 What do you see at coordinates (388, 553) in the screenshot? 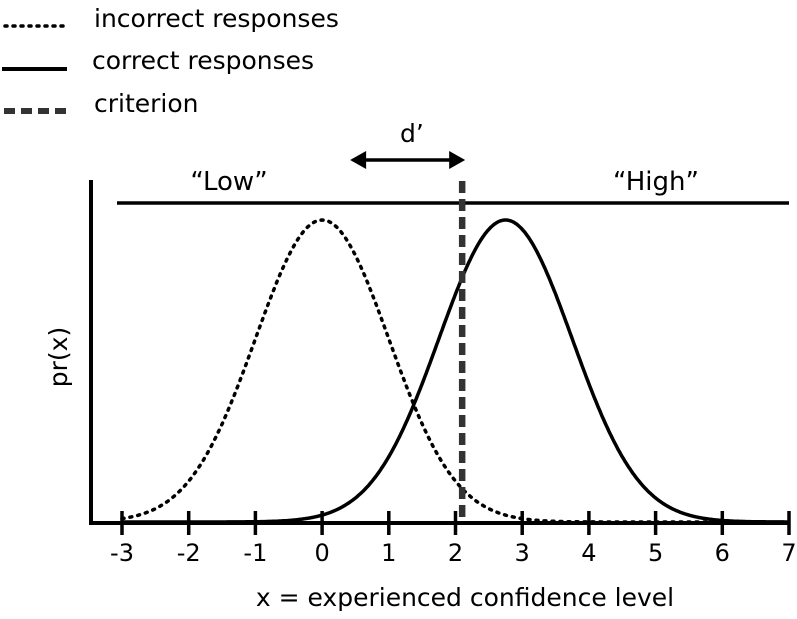
I see `x-tick-label: 1` at bounding box center [388, 553].